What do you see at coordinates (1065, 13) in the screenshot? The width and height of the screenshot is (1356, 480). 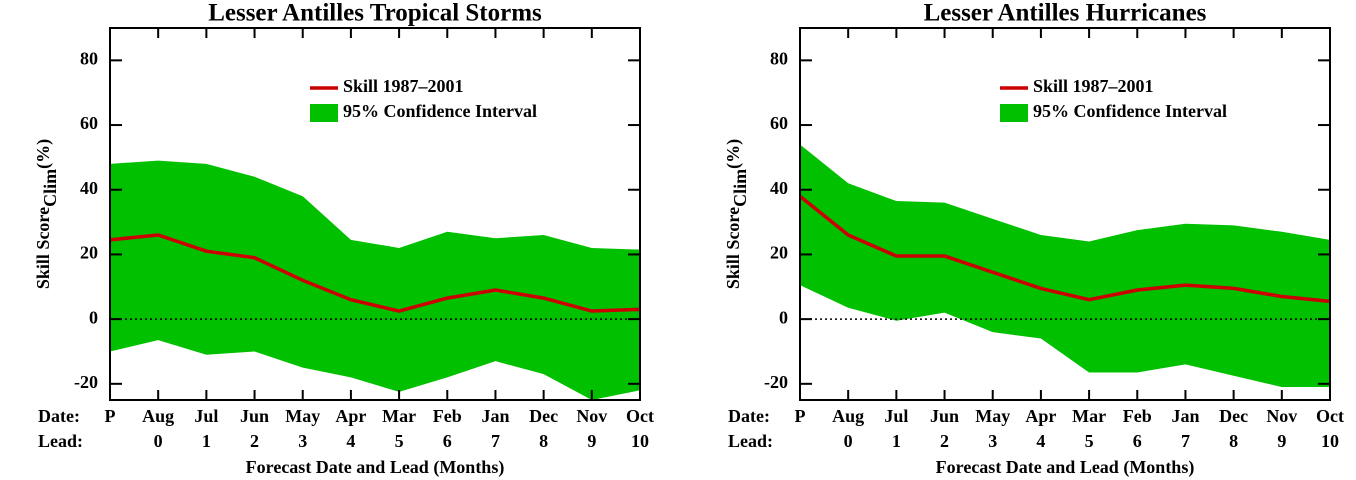 I see `chart-title: Lesser Antilles Hurricanes` at bounding box center [1065, 13].